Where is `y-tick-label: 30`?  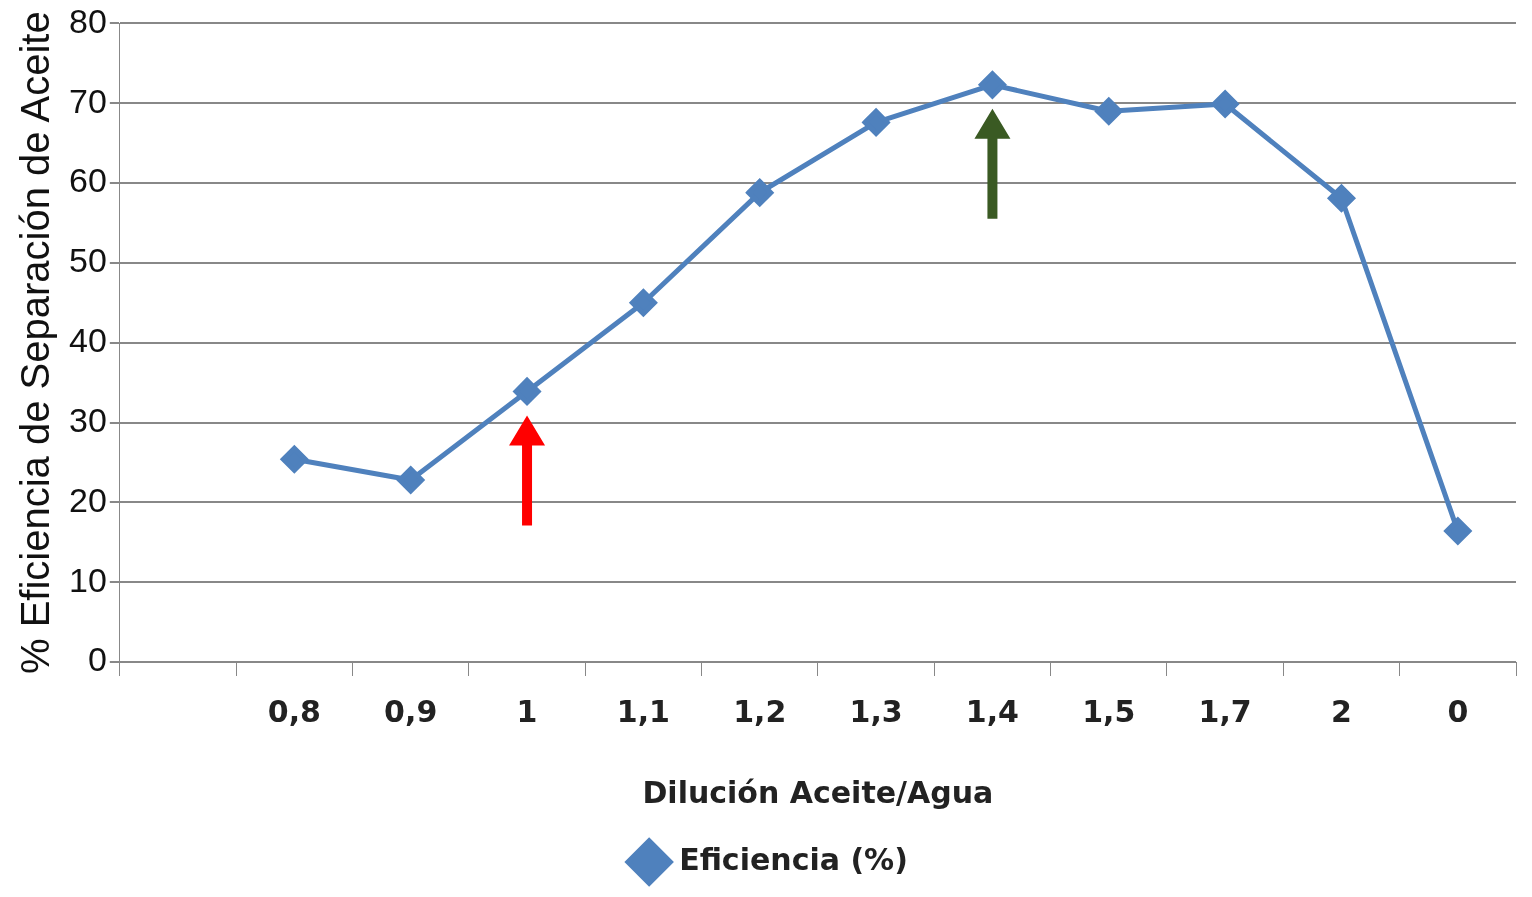 y-tick-label: 30 is located at coordinates (87, 419).